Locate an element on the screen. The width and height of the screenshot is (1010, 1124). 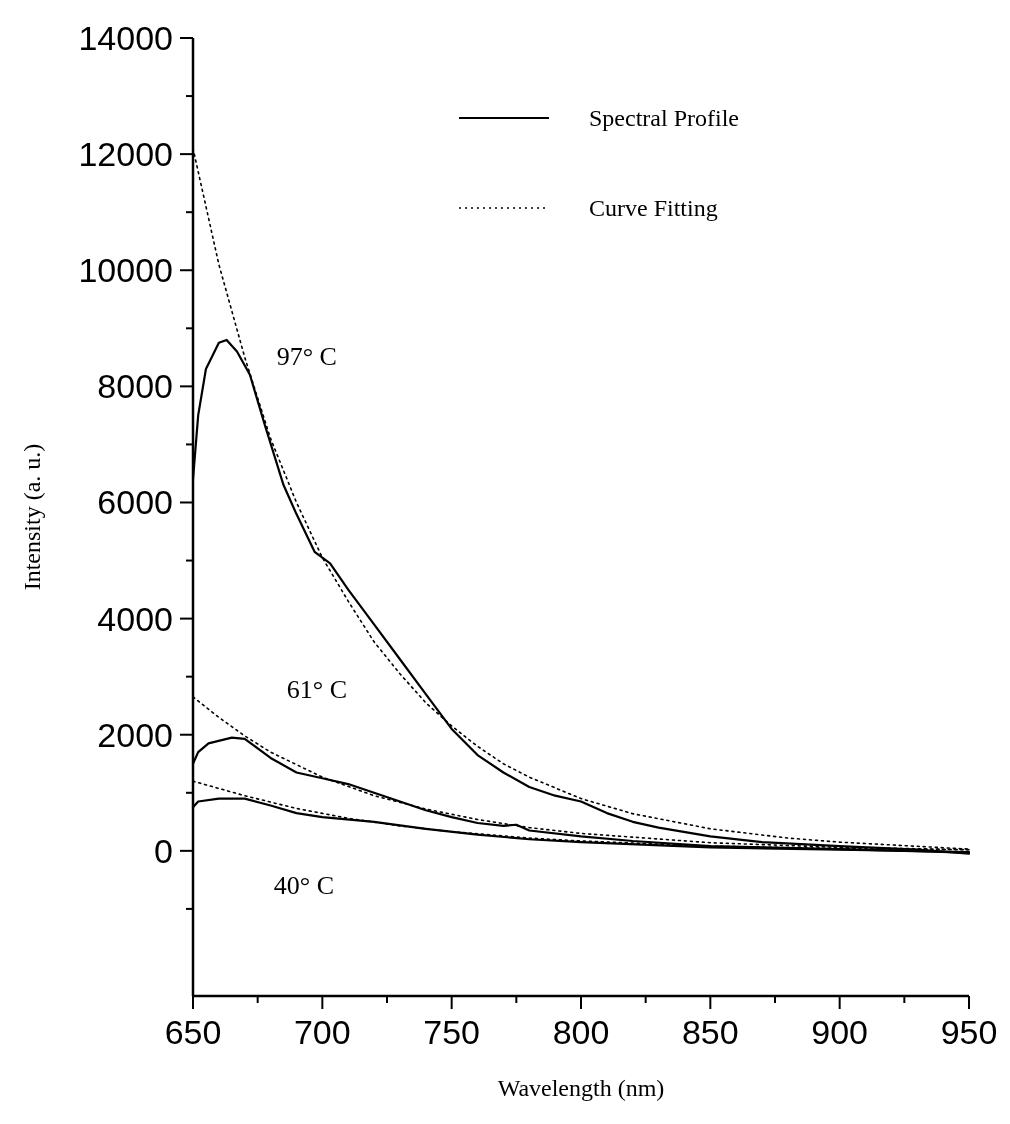
annotation: 61° C is located at coordinates (317, 689).